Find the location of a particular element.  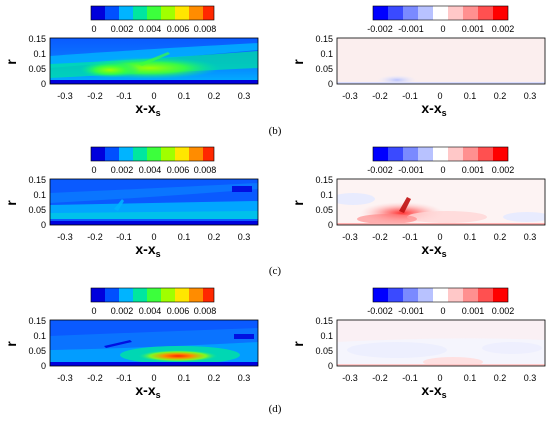

caption-d: (d) is located at coordinates (275, 409).